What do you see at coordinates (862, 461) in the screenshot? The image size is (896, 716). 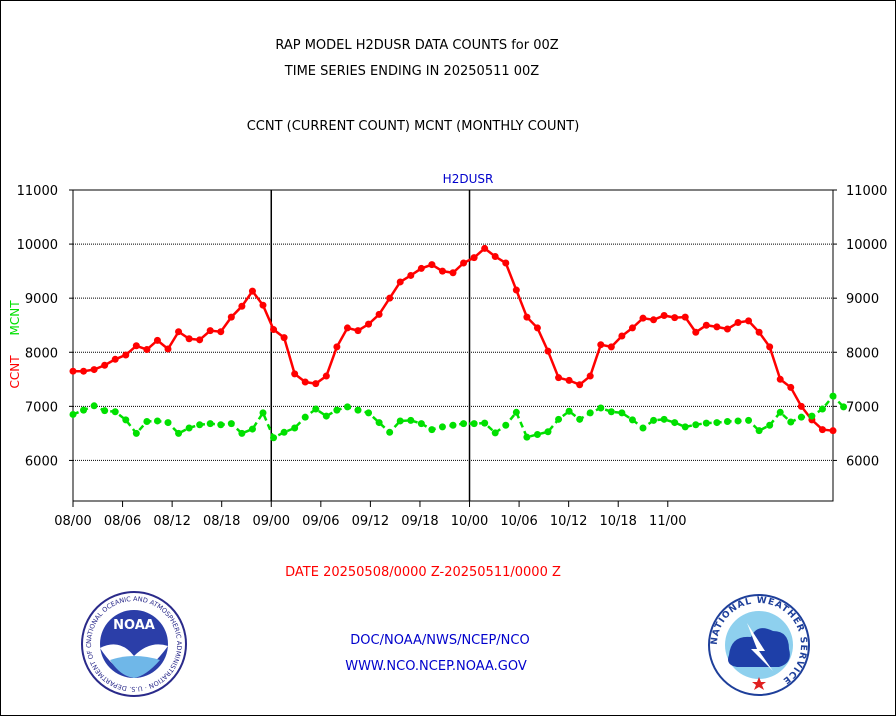 I see `y-tick-label-right: 6000` at bounding box center [862, 461].